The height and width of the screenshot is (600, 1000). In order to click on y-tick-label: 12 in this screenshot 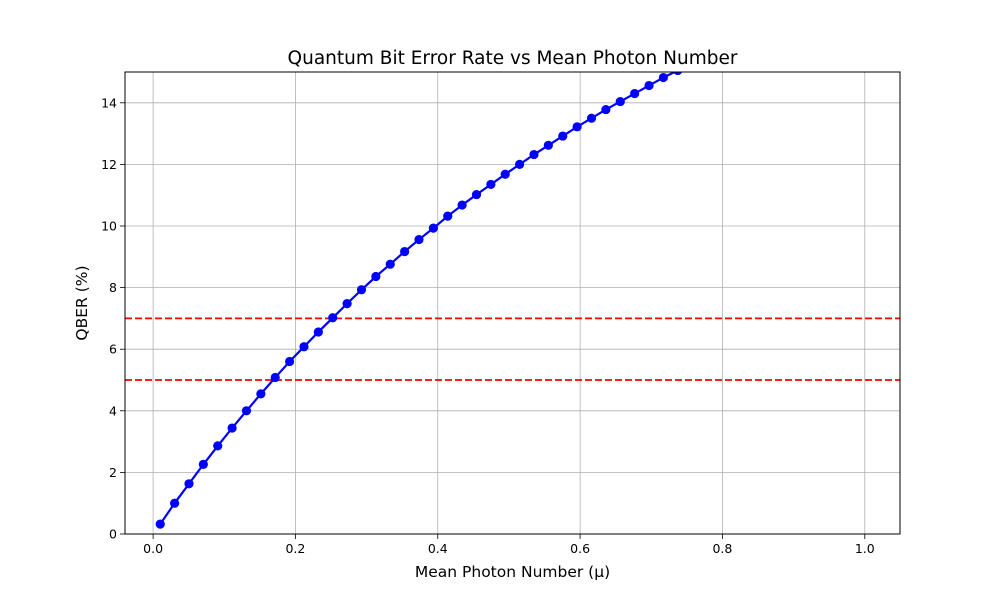, I will do `click(109, 164)`.